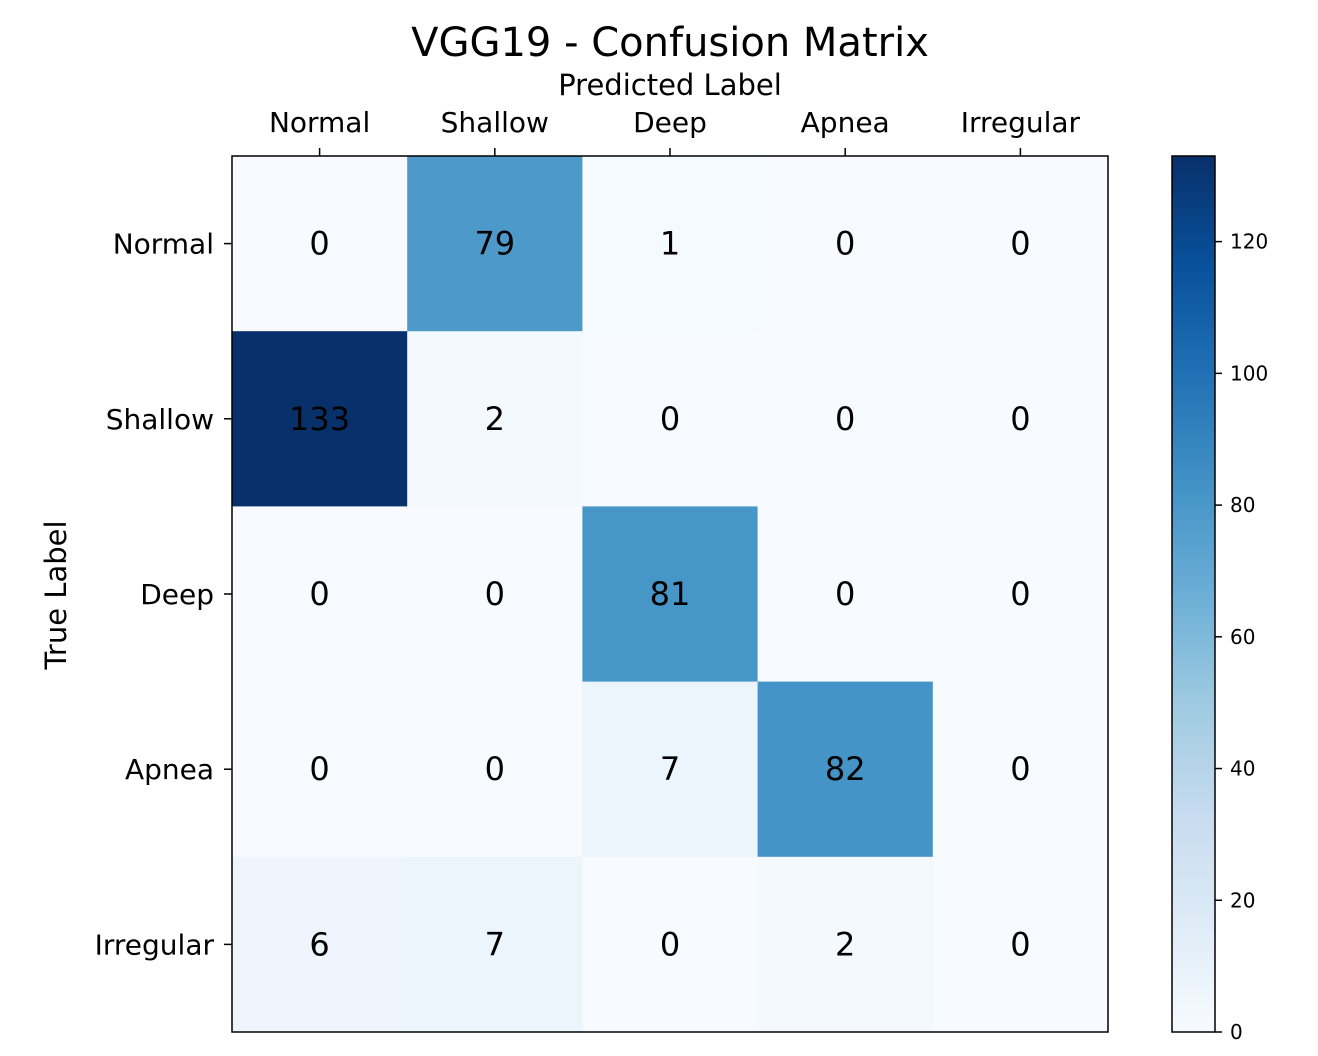 The height and width of the screenshot is (1056, 1318). I want to click on cell-value-label: 133, so click(319, 419).